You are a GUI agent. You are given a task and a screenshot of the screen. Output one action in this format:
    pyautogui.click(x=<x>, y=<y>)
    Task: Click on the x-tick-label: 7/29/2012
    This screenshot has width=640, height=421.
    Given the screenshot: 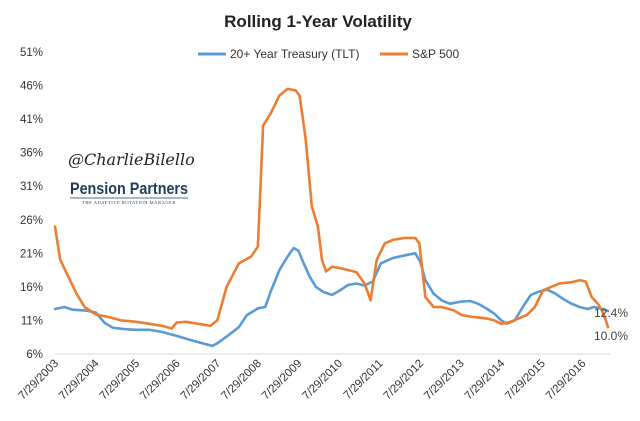 What is the action you would take?
    pyautogui.click(x=404, y=380)
    